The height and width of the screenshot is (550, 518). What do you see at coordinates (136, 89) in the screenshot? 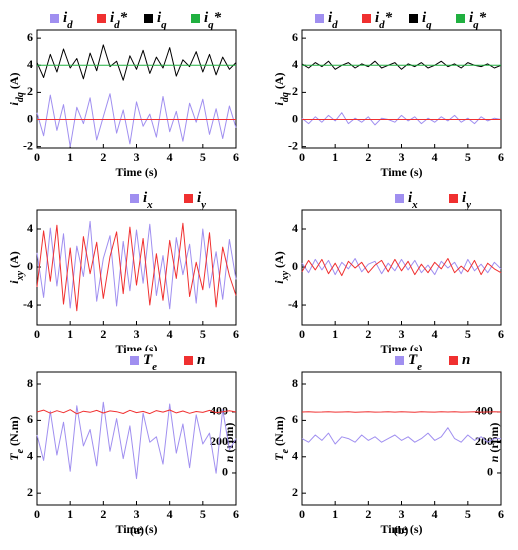
I see `plot-frame` at bounding box center [136, 89].